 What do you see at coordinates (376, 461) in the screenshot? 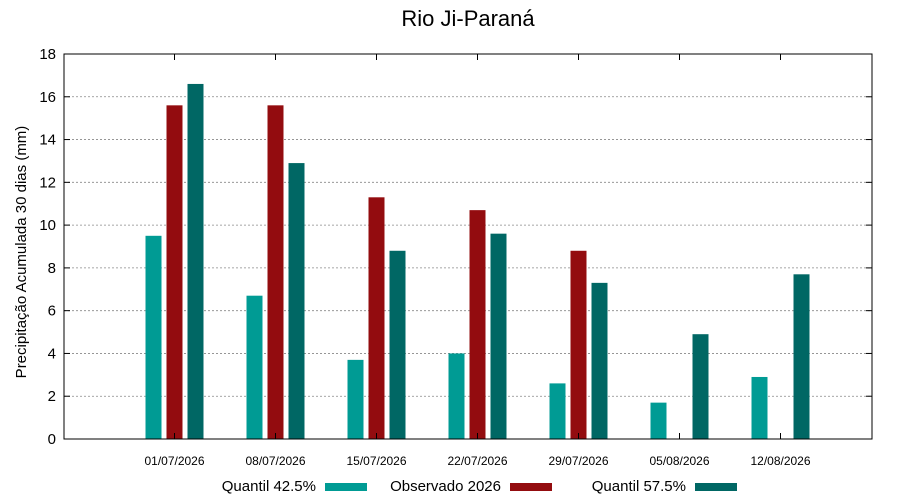
I see `x-tick-label: 15/07/2026` at bounding box center [376, 461].